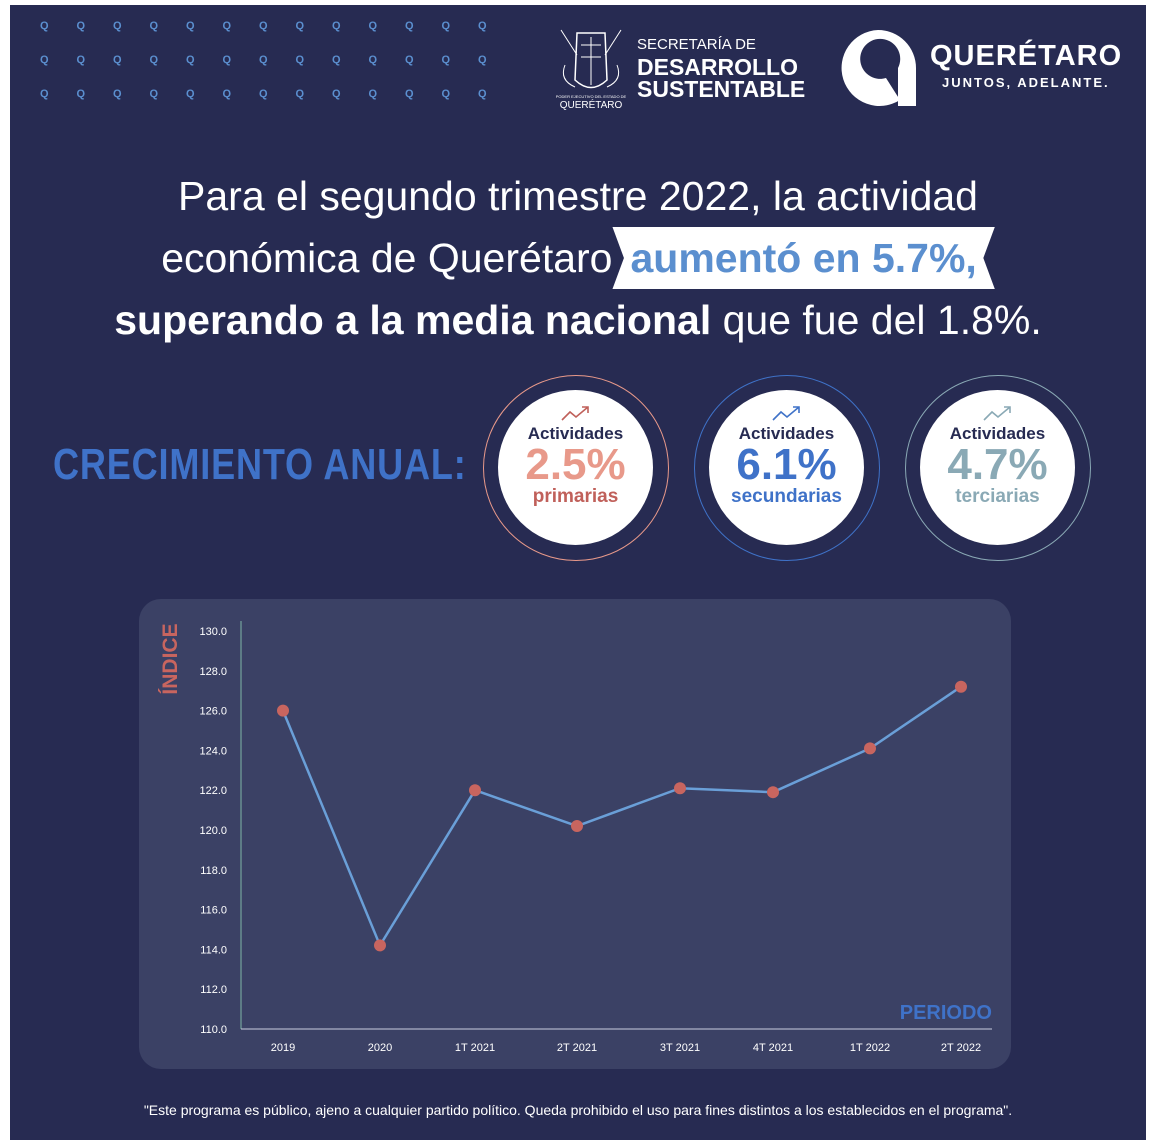 The height and width of the screenshot is (1142, 1156). I want to click on brand-name: QUERÉTARO, so click(1026, 56).